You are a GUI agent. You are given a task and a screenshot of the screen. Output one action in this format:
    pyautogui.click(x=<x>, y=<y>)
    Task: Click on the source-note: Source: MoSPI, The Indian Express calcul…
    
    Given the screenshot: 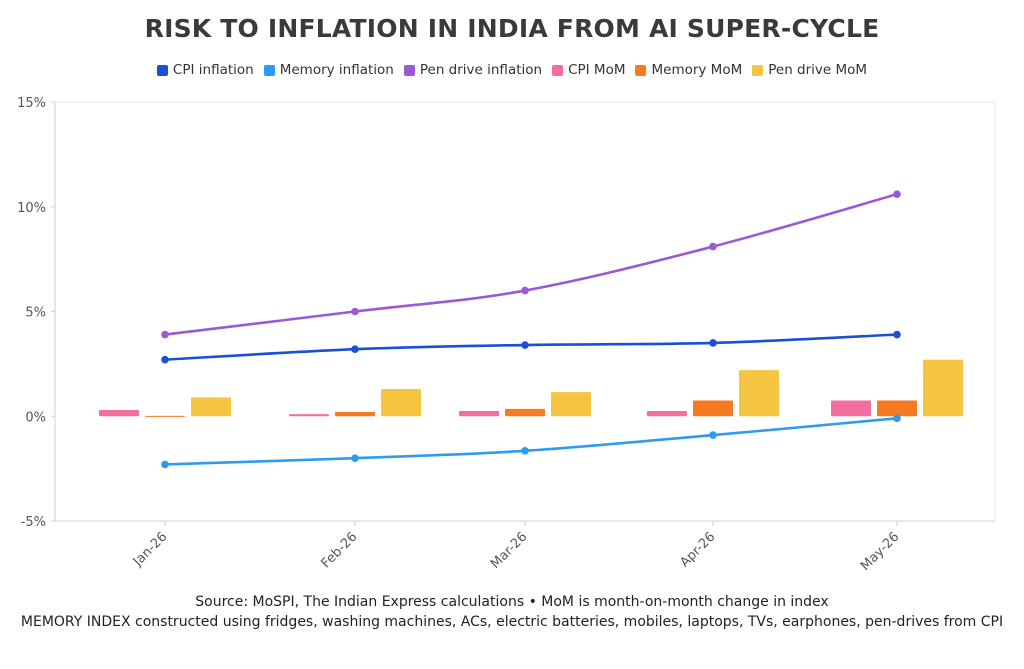 What is the action you would take?
    pyautogui.click(x=512, y=602)
    